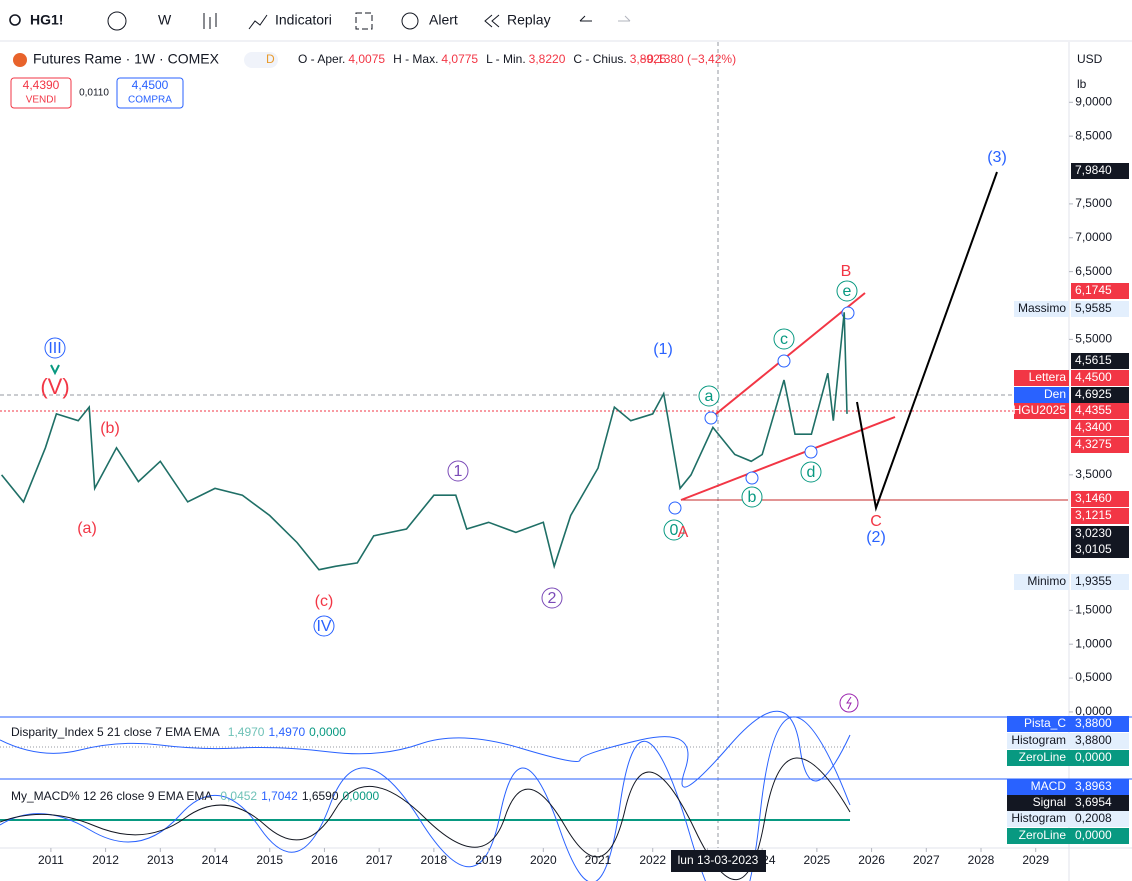 This screenshot has width=1132, height=881. Describe the element at coordinates (1093, 533) in the screenshot. I see `price-label: 3,0230` at that location.